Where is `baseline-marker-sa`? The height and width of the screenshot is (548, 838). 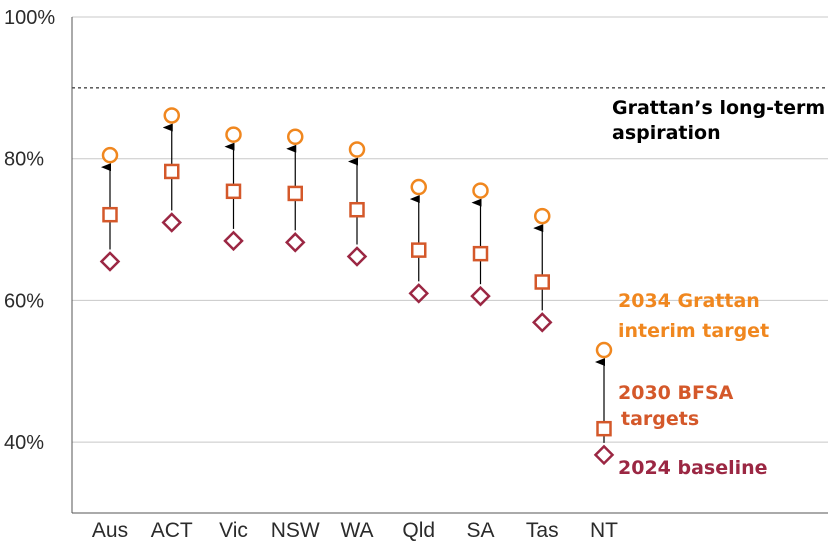
baseline-marker-sa is located at coordinates (480, 296).